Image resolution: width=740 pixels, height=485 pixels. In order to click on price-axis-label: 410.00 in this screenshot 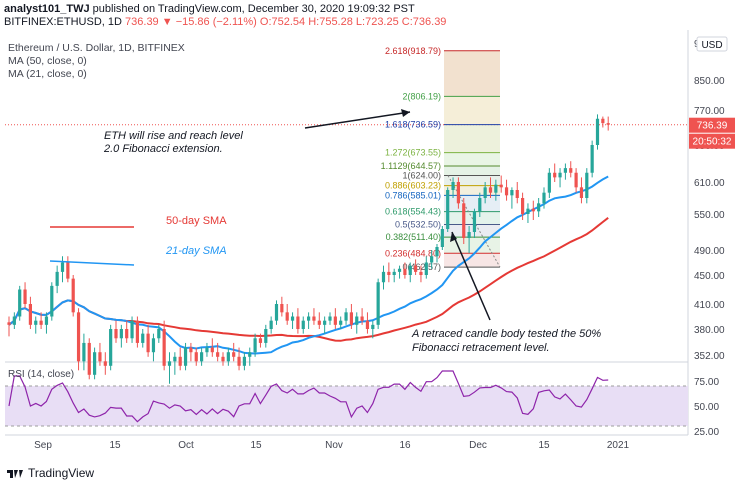, I will do `click(709, 305)`.